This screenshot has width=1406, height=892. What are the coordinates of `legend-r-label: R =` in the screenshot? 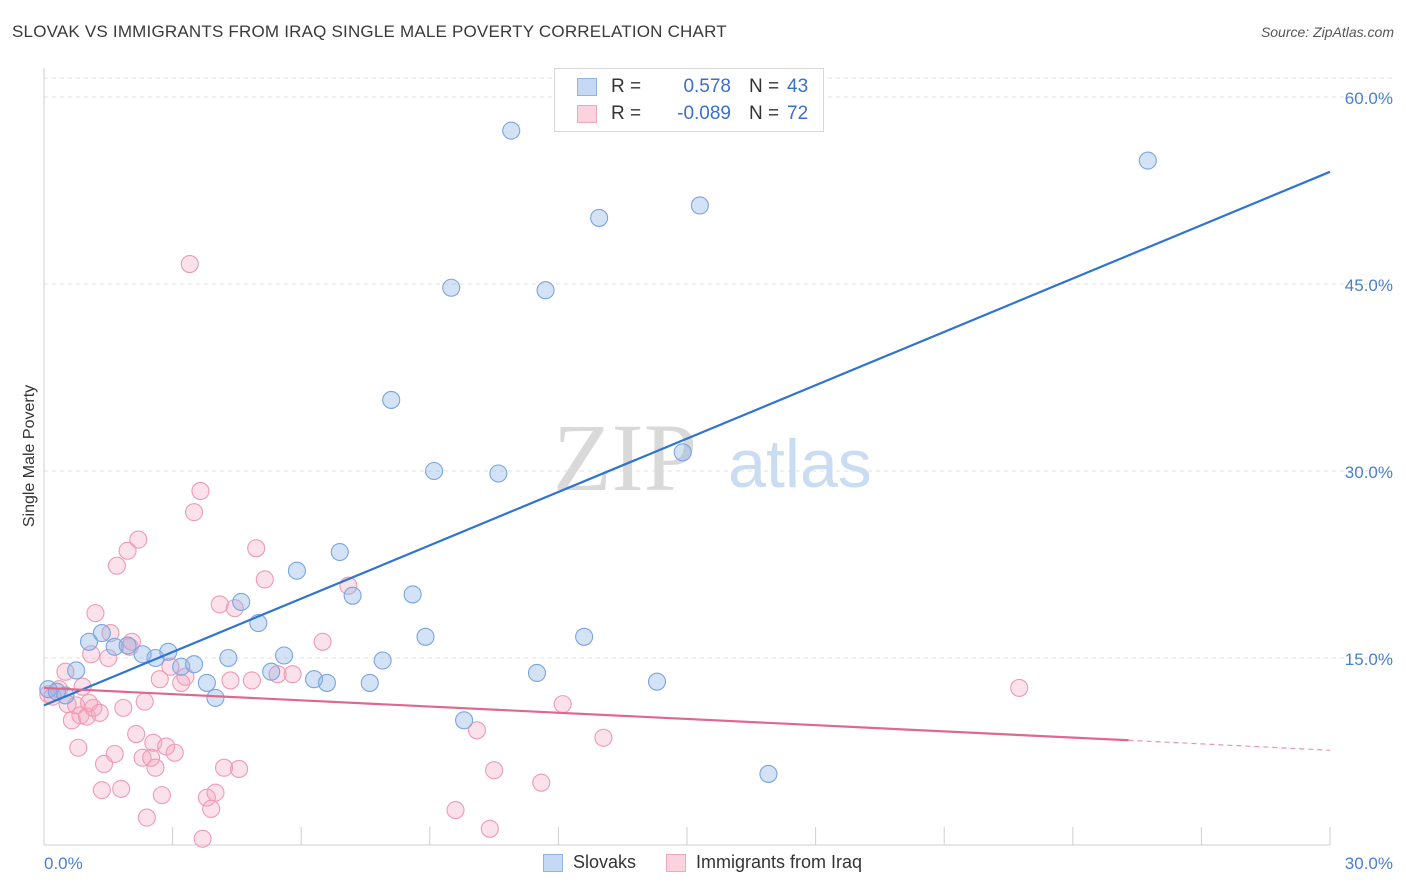 It's located at (626, 86).